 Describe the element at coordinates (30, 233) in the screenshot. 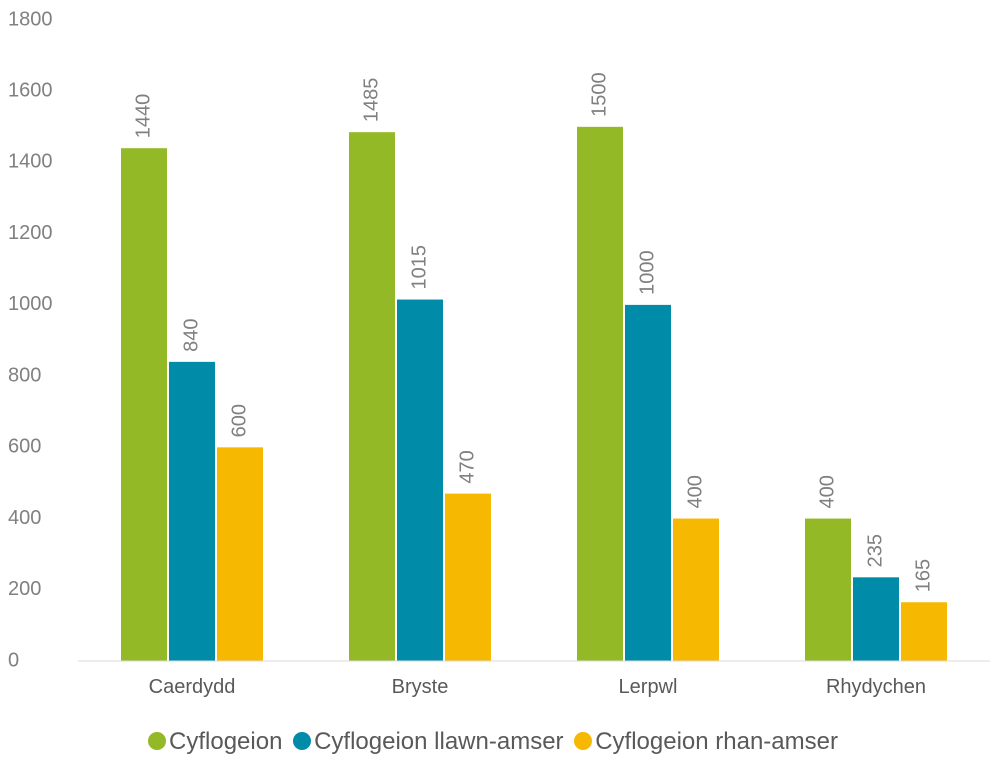

I see `y-tick-label: 1200` at that location.